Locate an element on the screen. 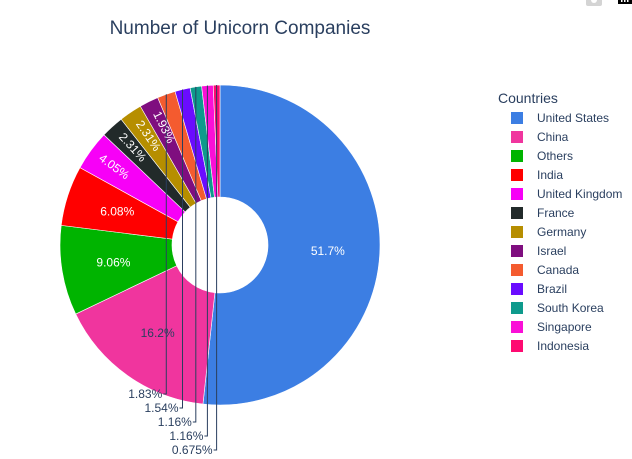 This screenshot has width=632, height=459. legend-item-united-states: United States is located at coordinates (560, 118).